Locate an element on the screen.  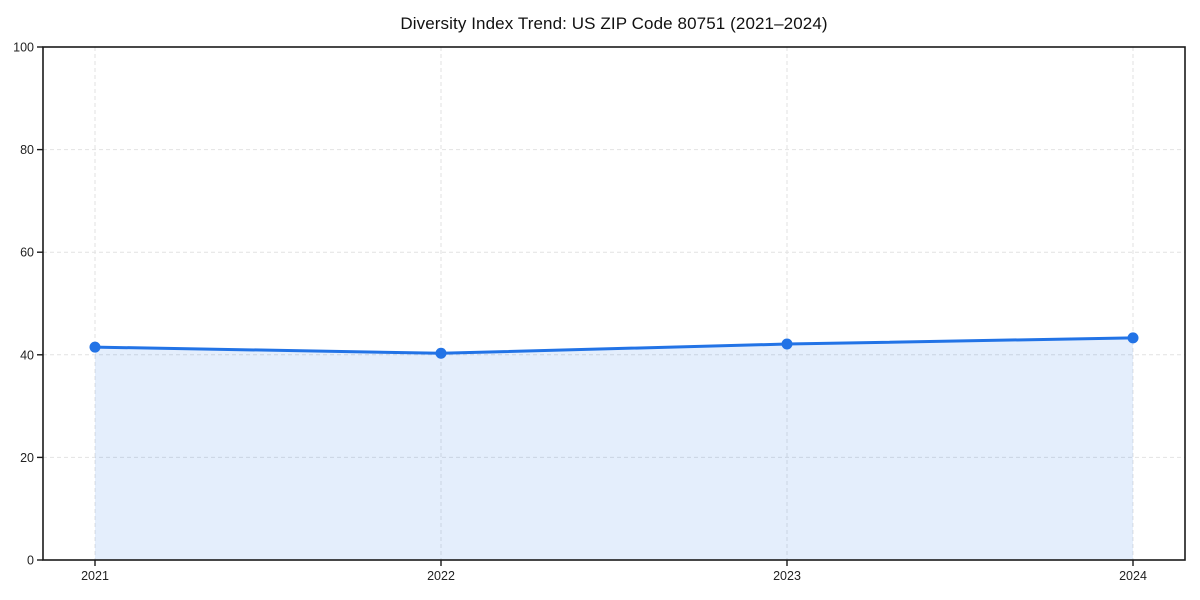
x-tick-label: 2022 is located at coordinates (441, 576).